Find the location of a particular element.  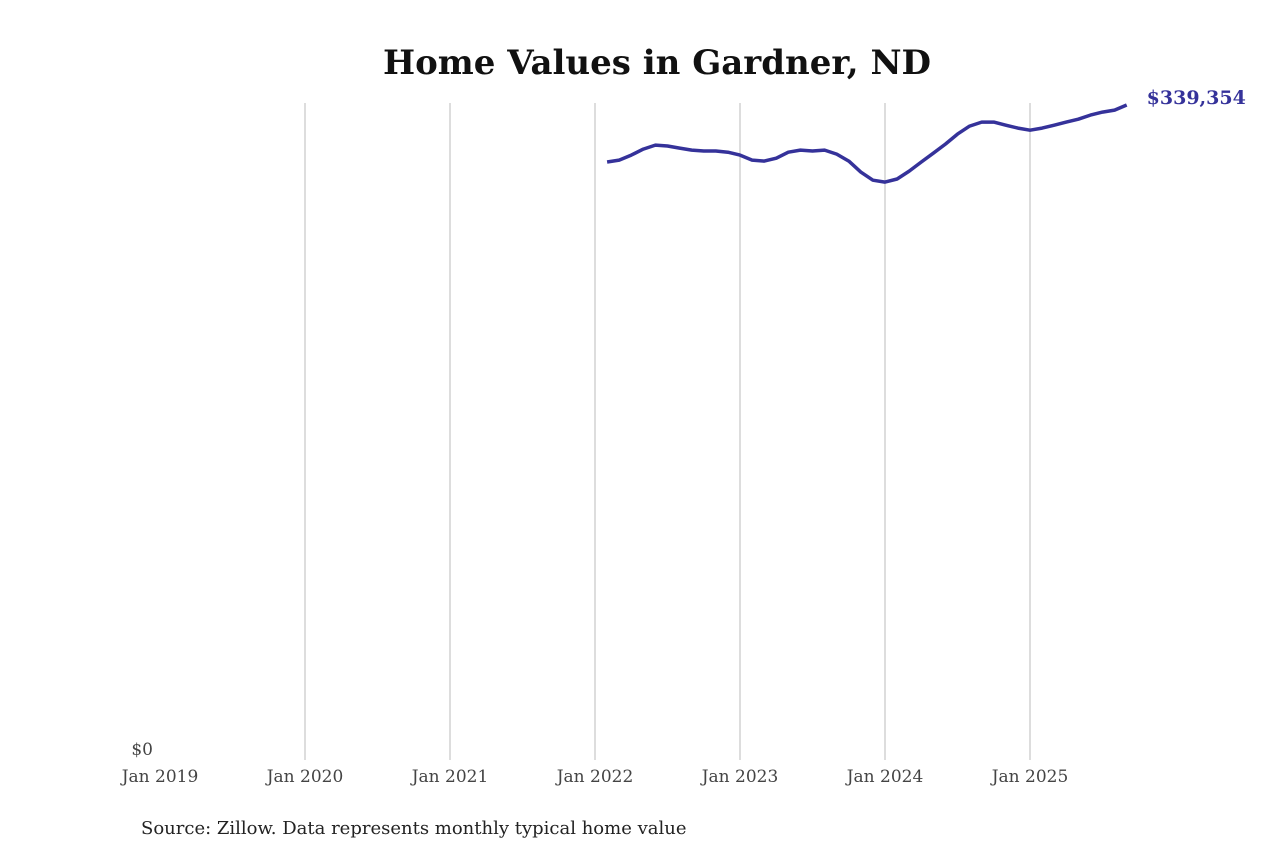

x-tick-label: Jan 2021 is located at coordinates (449, 777).